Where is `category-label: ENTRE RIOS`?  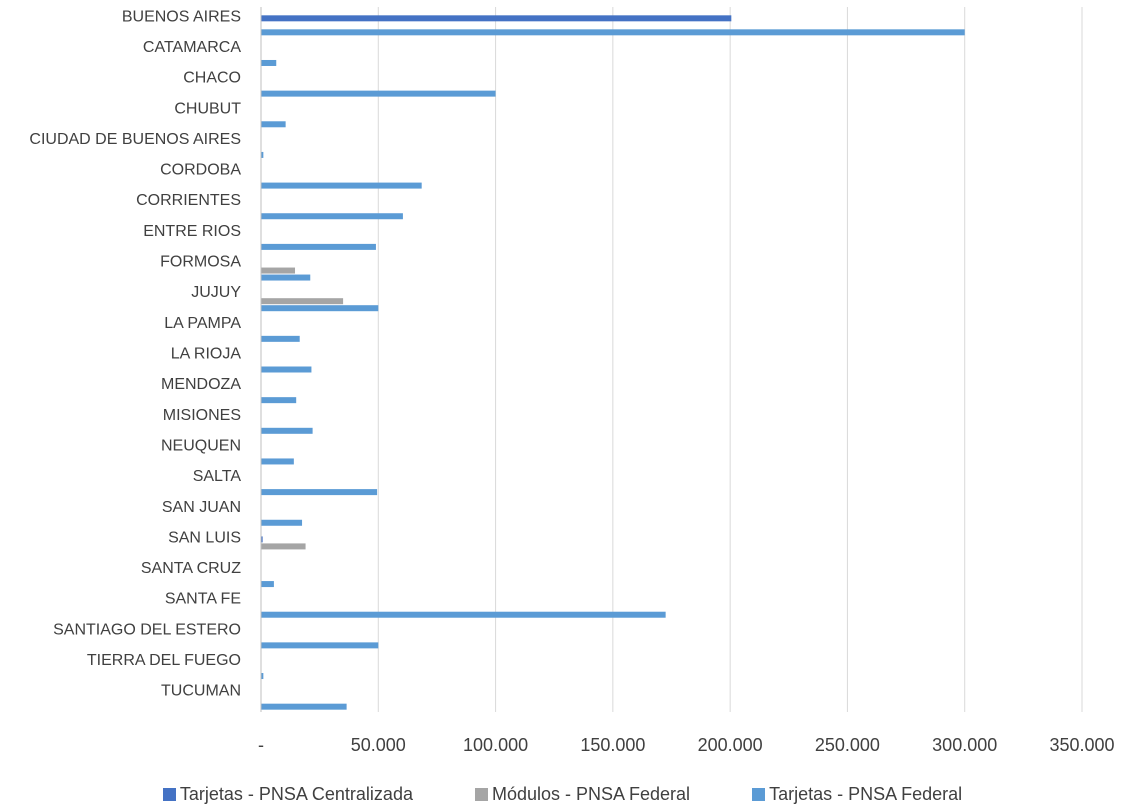
category-label: ENTRE RIOS is located at coordinates (192, 231).